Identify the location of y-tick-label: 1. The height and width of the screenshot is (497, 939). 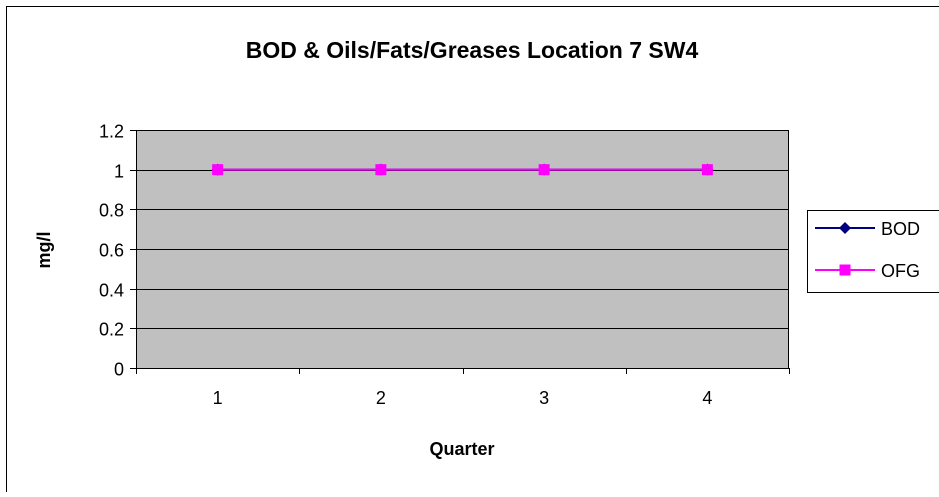
(119, 172).